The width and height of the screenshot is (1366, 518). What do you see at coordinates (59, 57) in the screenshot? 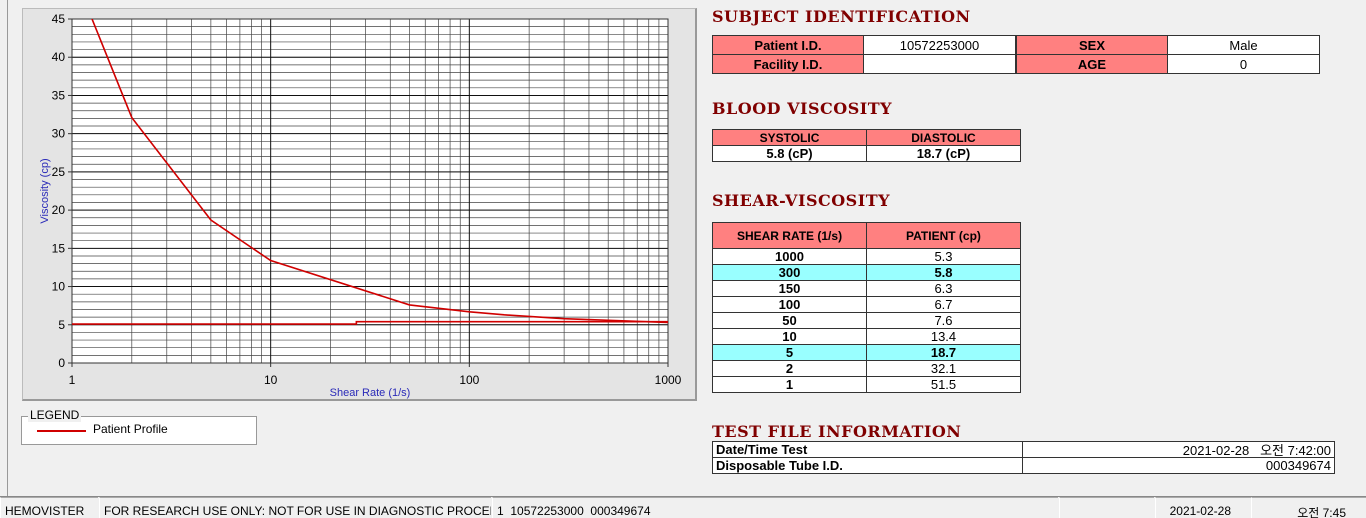
I see `y-tick-label: 40` at bounding box center [59, 57].